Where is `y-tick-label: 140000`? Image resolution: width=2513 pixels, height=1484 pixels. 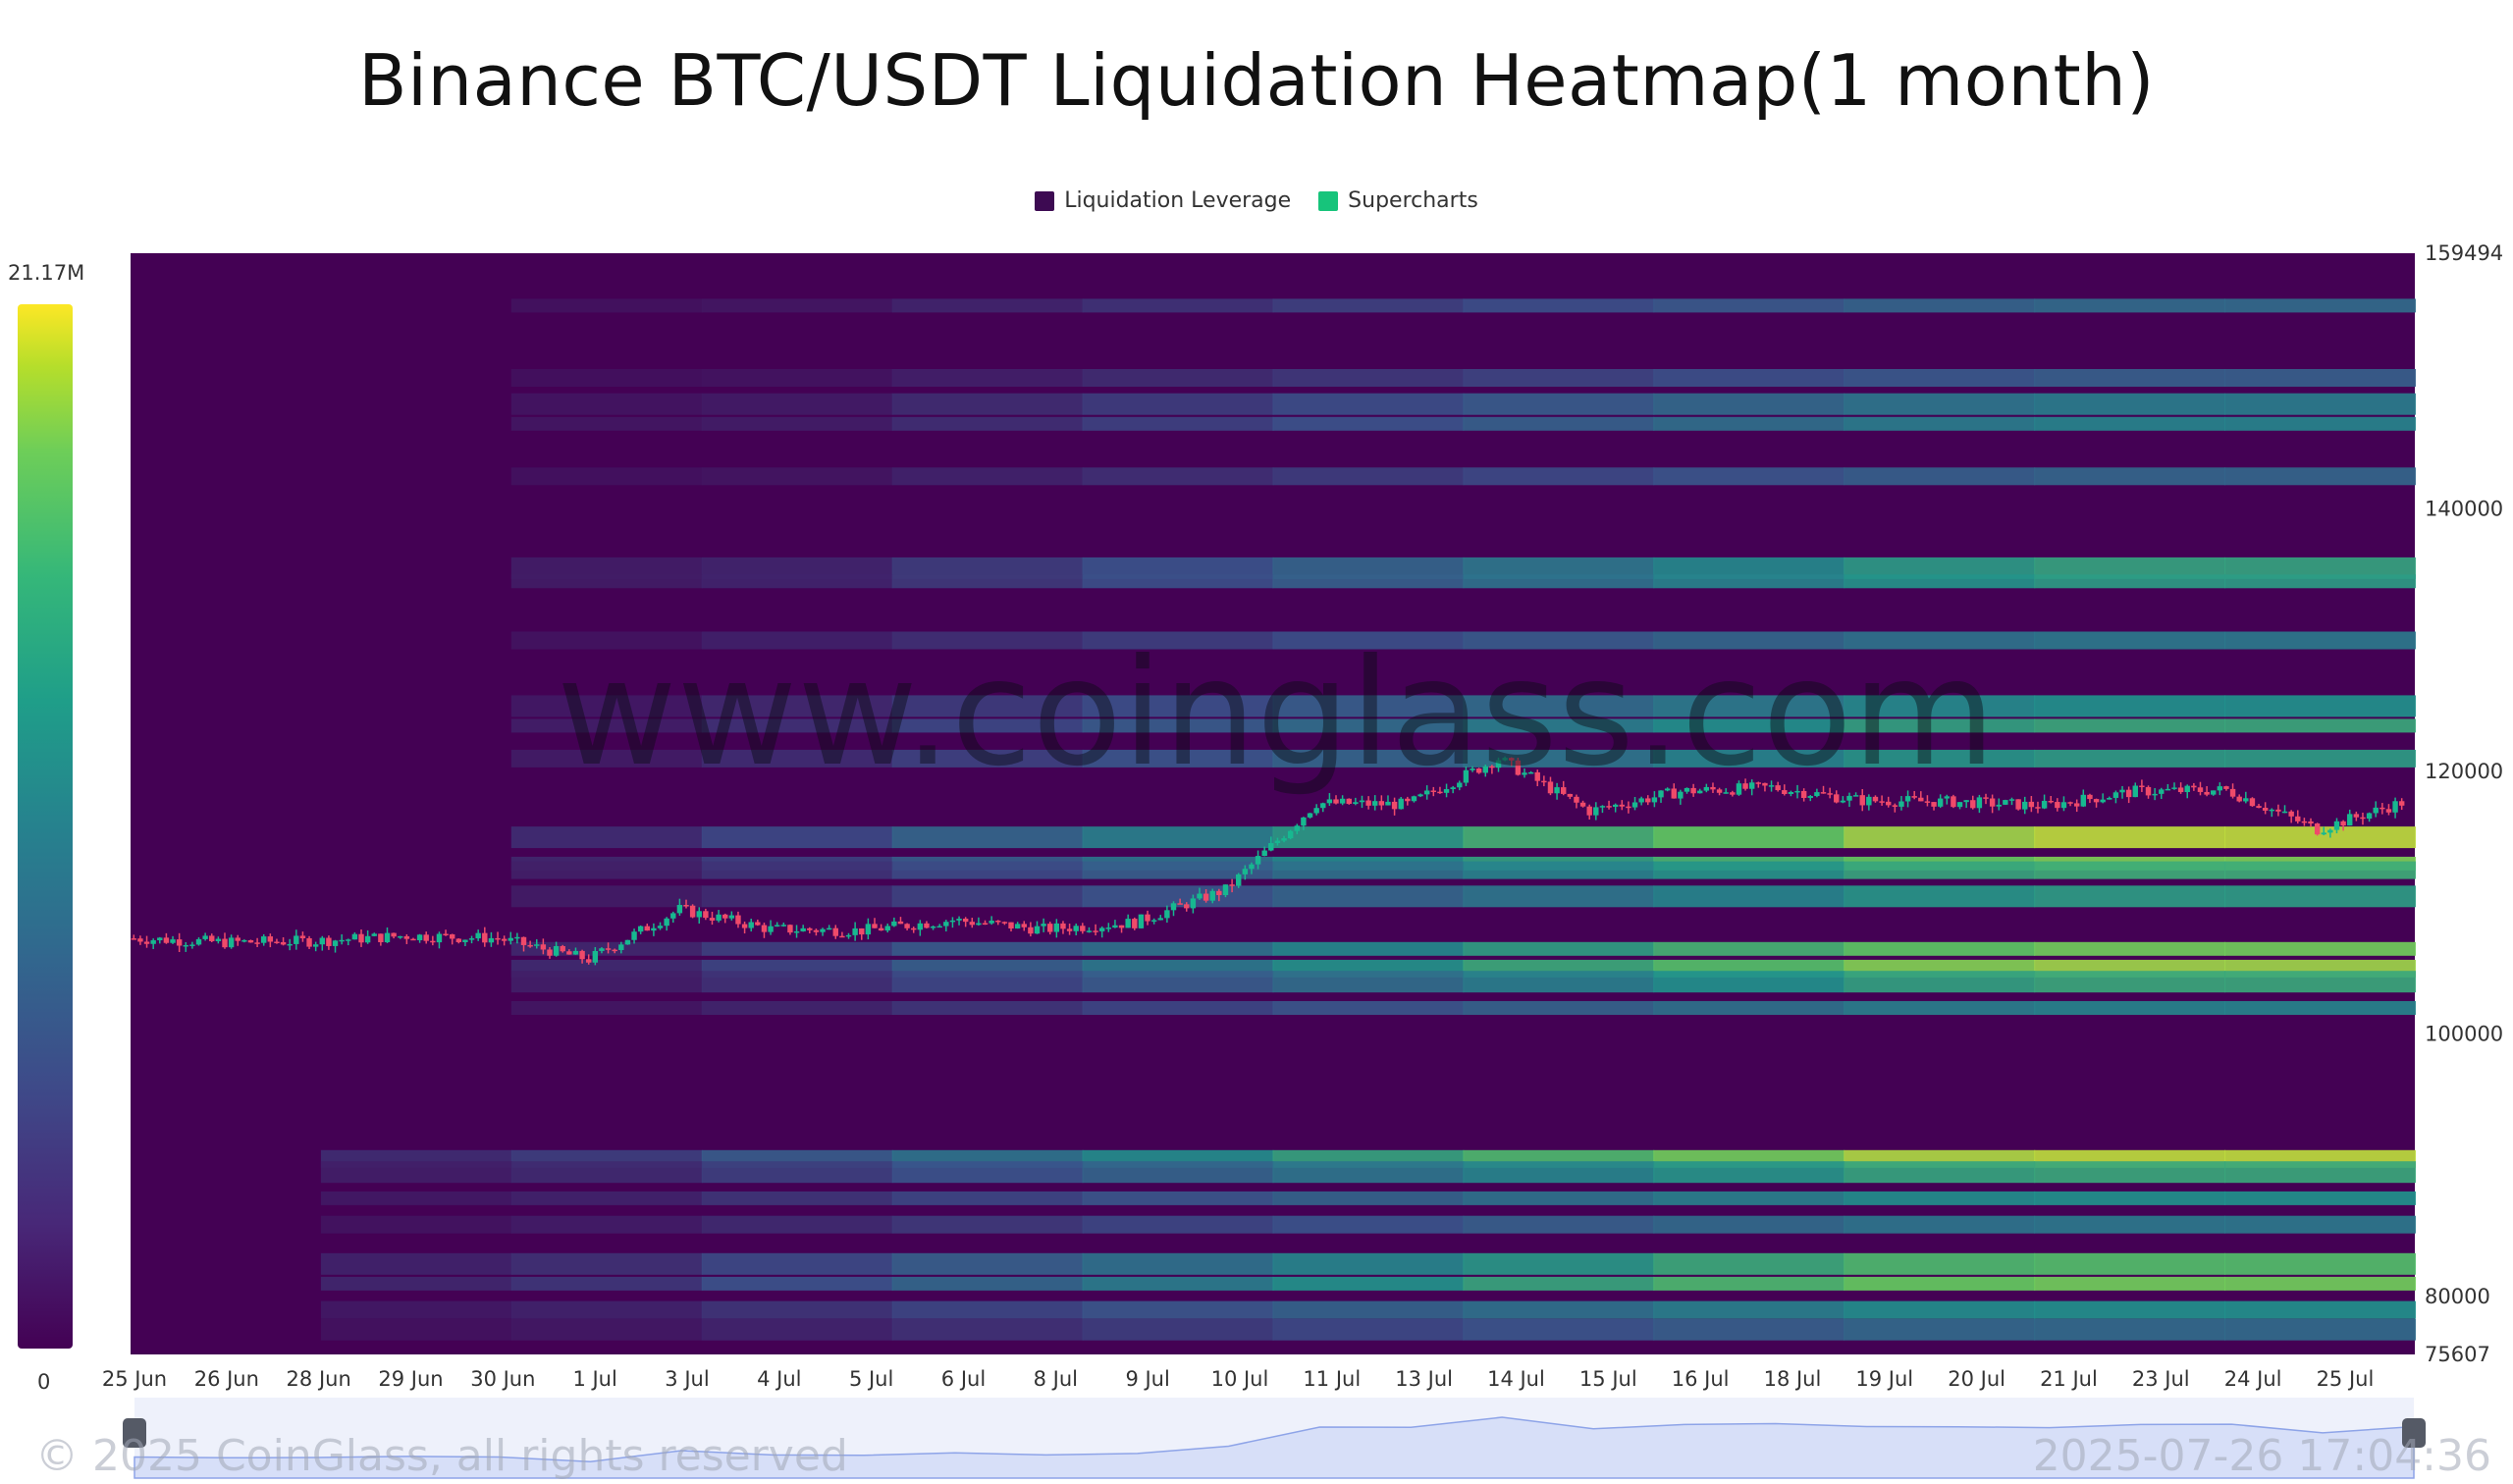 y-tick-label: 140000 is located at coordinates (2464, 510).